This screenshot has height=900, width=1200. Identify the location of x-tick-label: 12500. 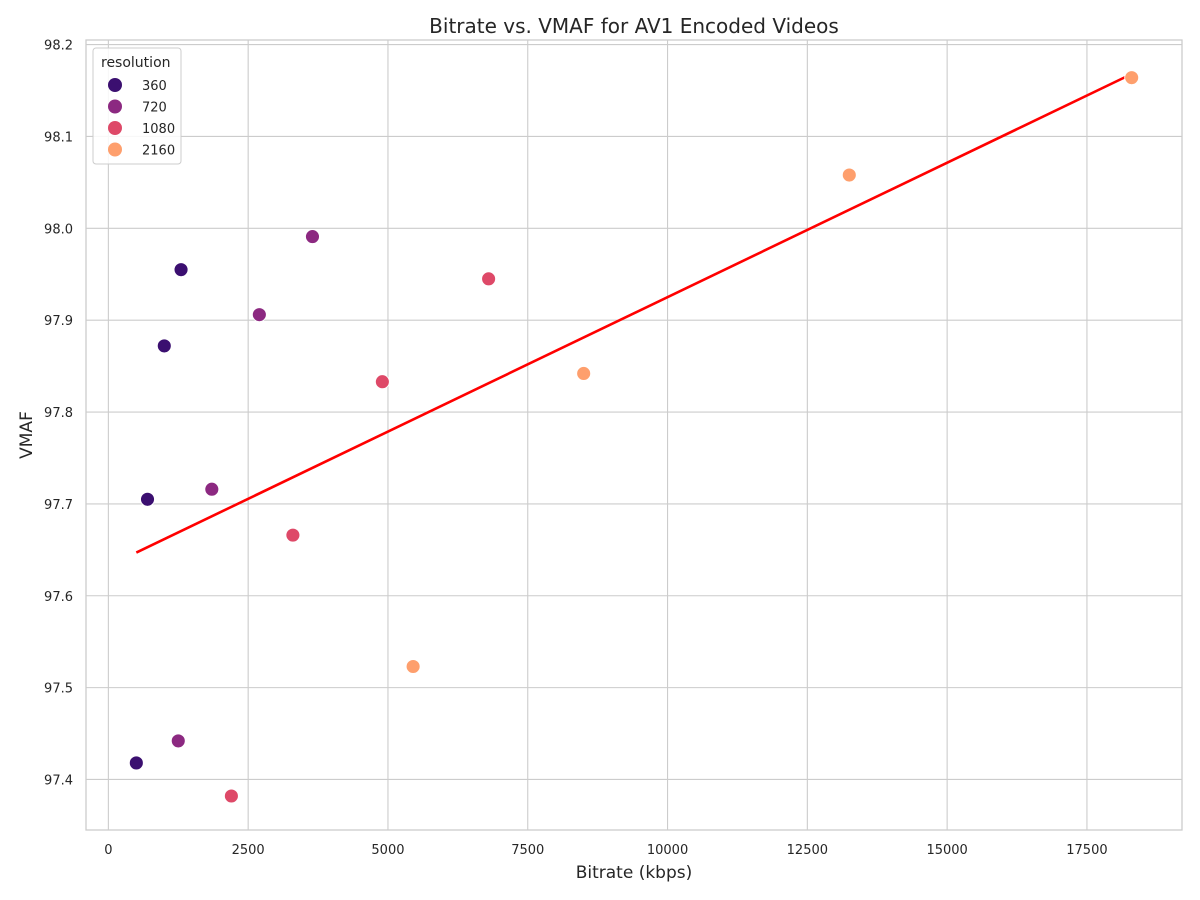
(807, 850).